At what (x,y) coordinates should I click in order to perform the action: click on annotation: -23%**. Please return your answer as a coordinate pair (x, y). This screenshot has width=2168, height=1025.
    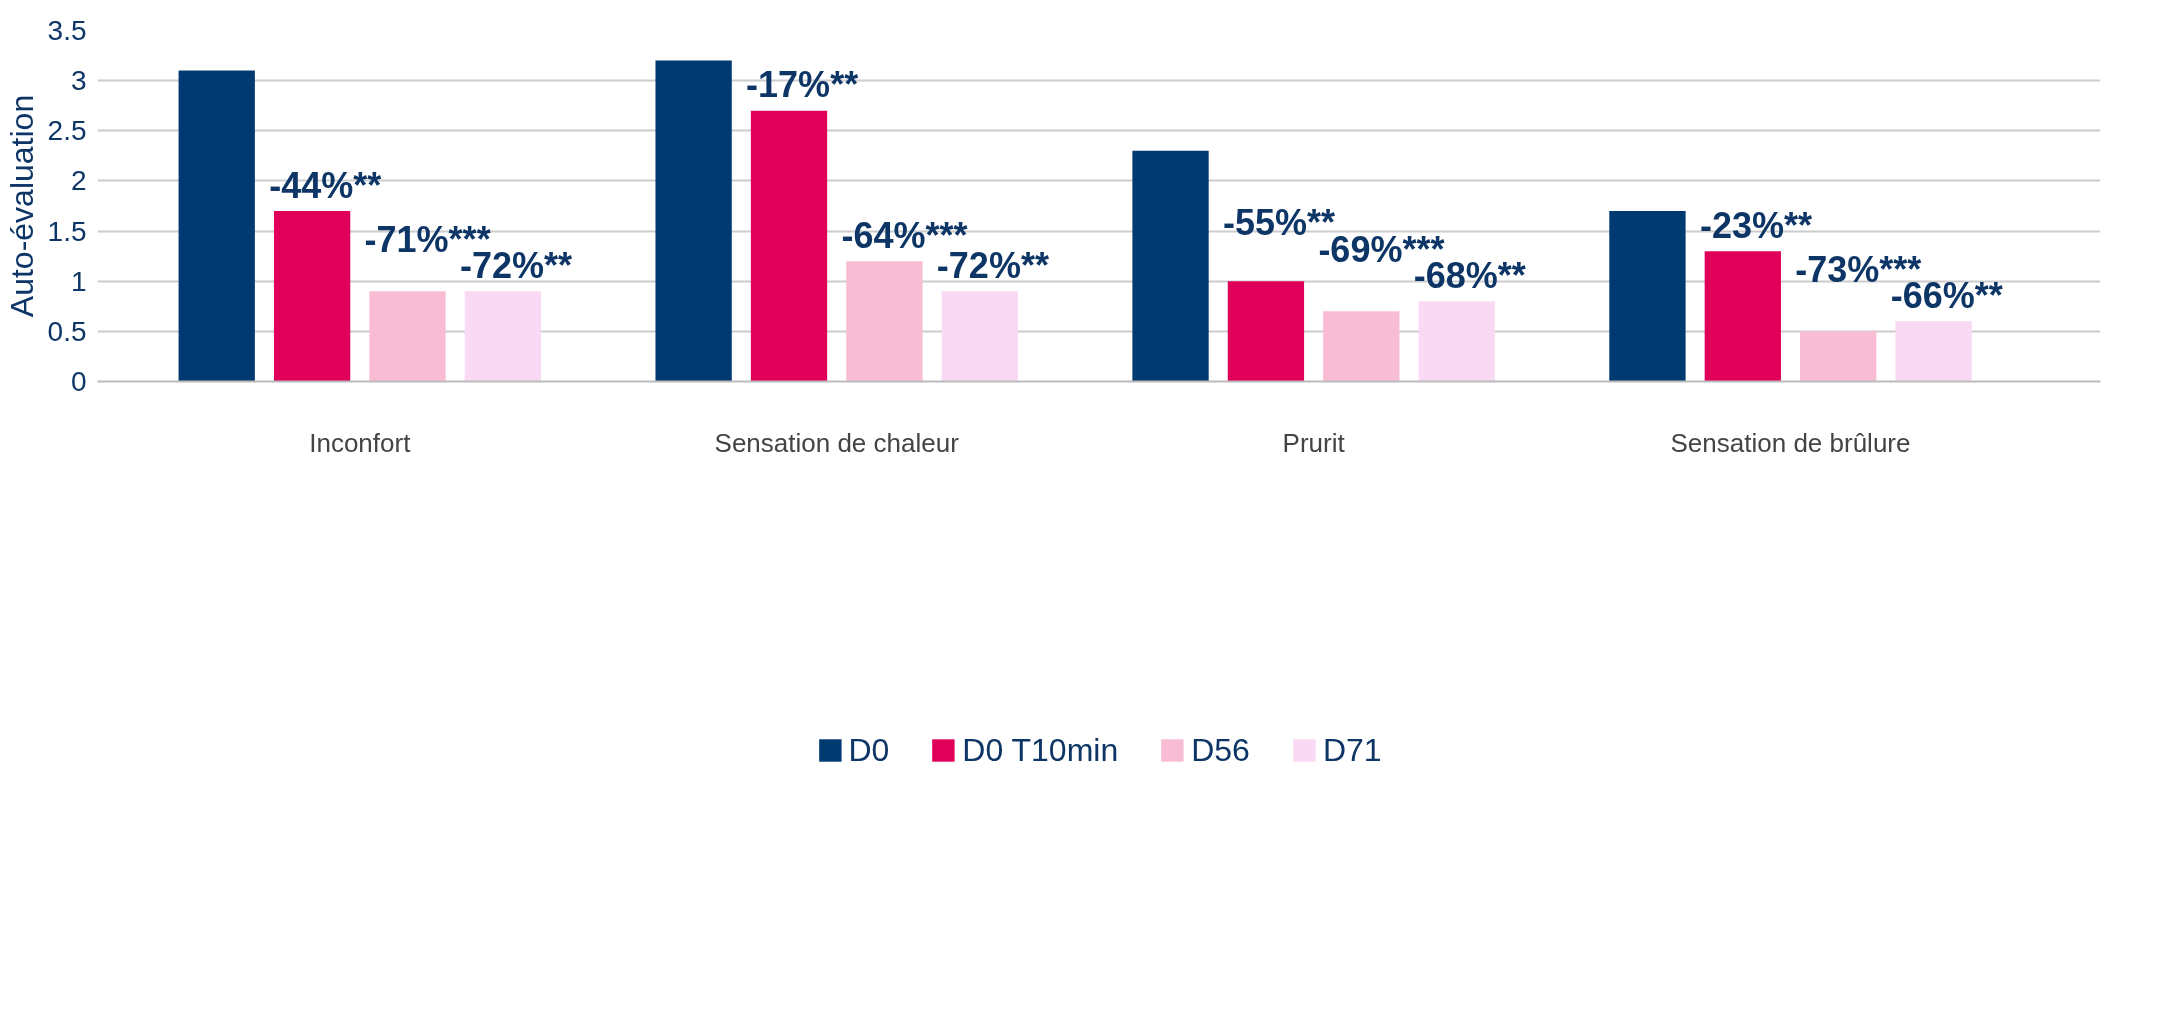
    Looking at the image, I should click on (1755, 225).